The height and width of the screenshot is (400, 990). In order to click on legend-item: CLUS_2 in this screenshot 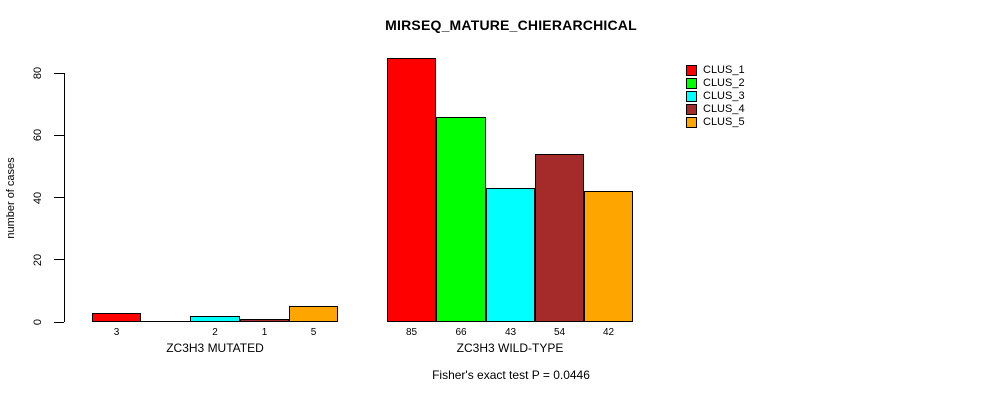, I will do `click(715, 83)`.